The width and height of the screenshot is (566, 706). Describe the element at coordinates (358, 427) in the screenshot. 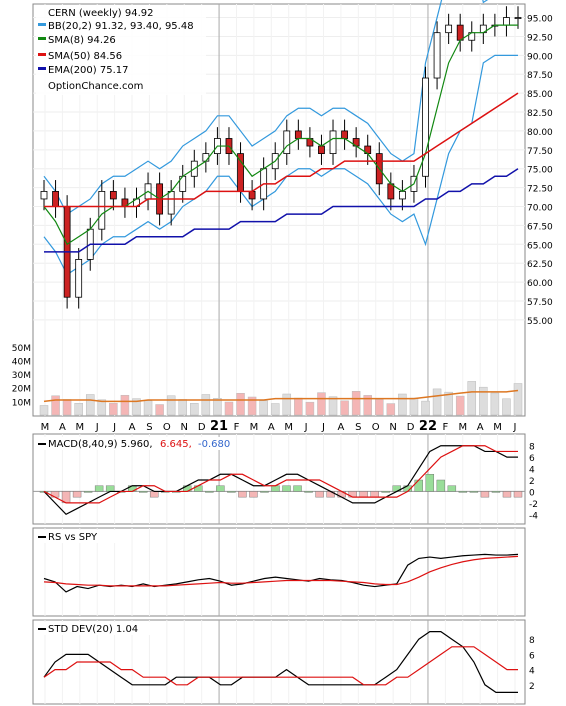

I see `x-tick-label: S` at that location.